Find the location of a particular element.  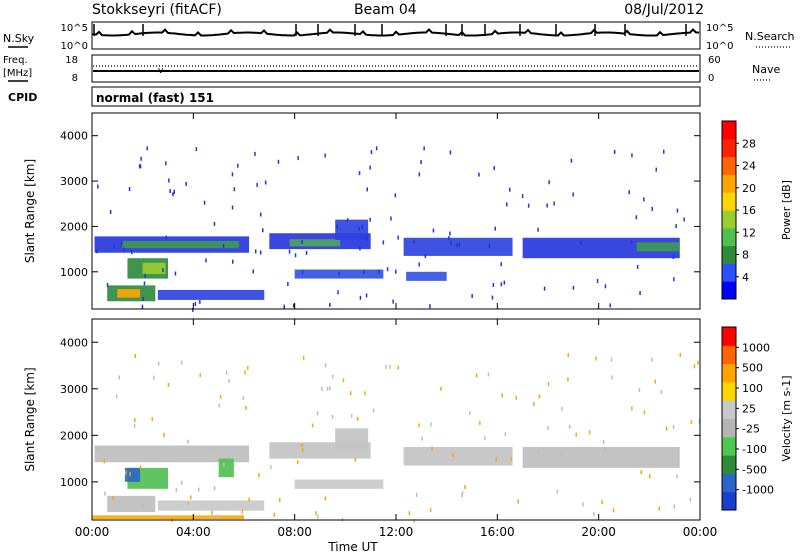

noise-tick-low-right: 10^0 is located at coordinates (719, 46).